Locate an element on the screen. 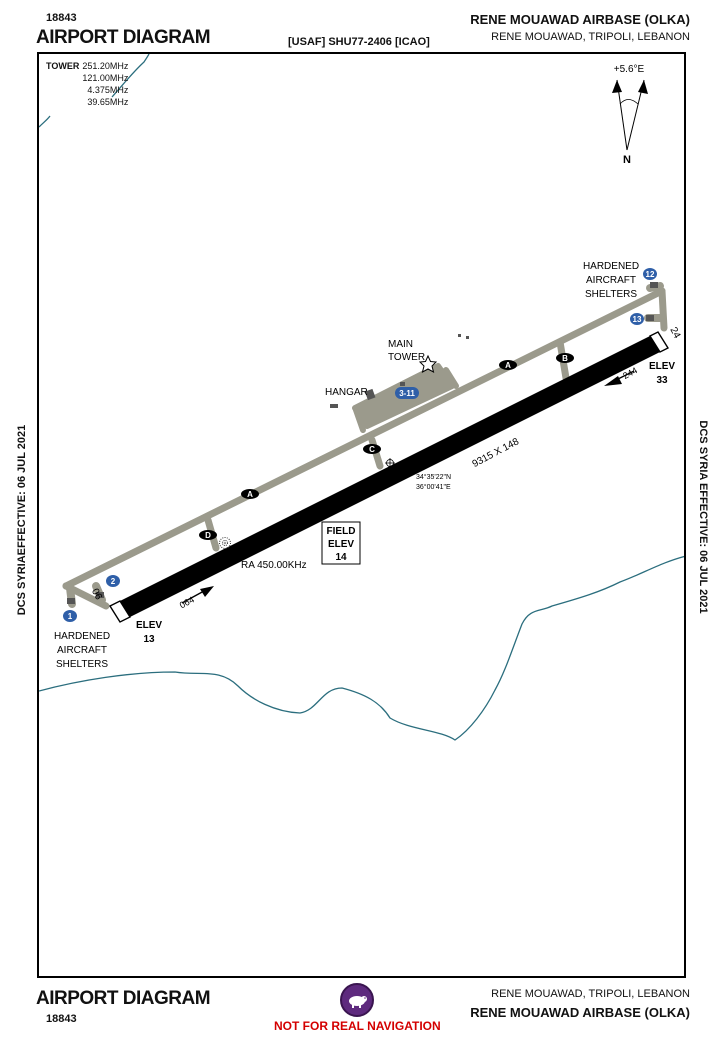  boar-logo-icon is located at coordinates (358, 1002).